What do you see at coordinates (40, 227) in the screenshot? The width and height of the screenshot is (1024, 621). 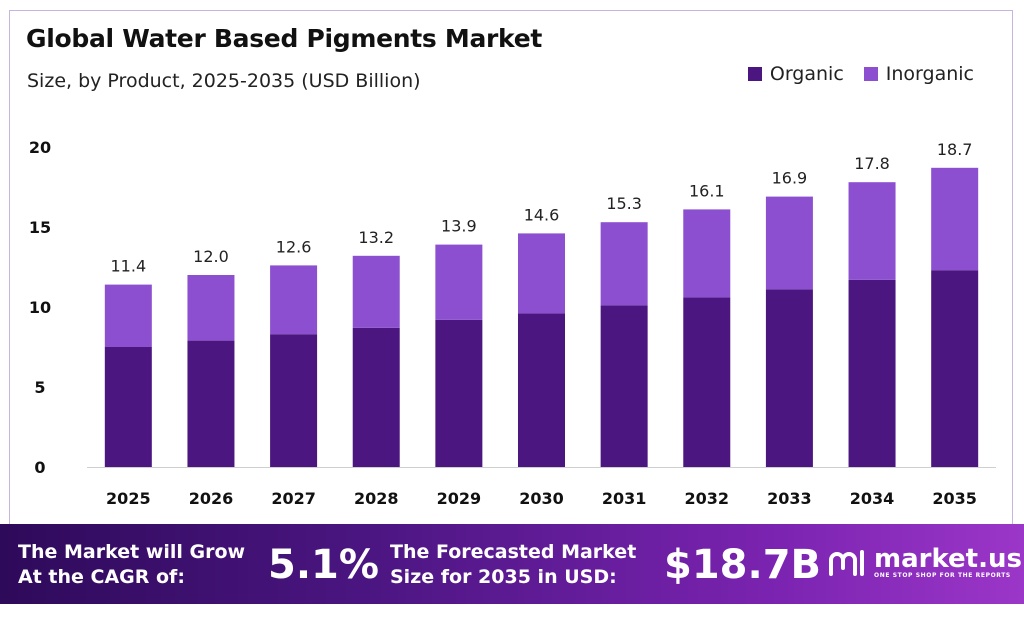 I see `y-tick-label: 15` at bounding box center [40, 227].